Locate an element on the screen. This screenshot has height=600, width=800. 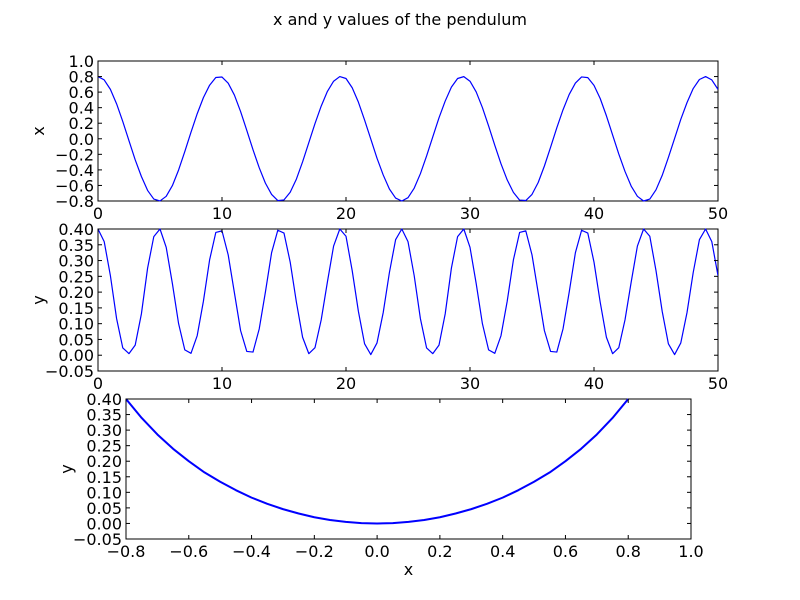
x-tick-label: −0.8 is located at coordinates (126, 551).